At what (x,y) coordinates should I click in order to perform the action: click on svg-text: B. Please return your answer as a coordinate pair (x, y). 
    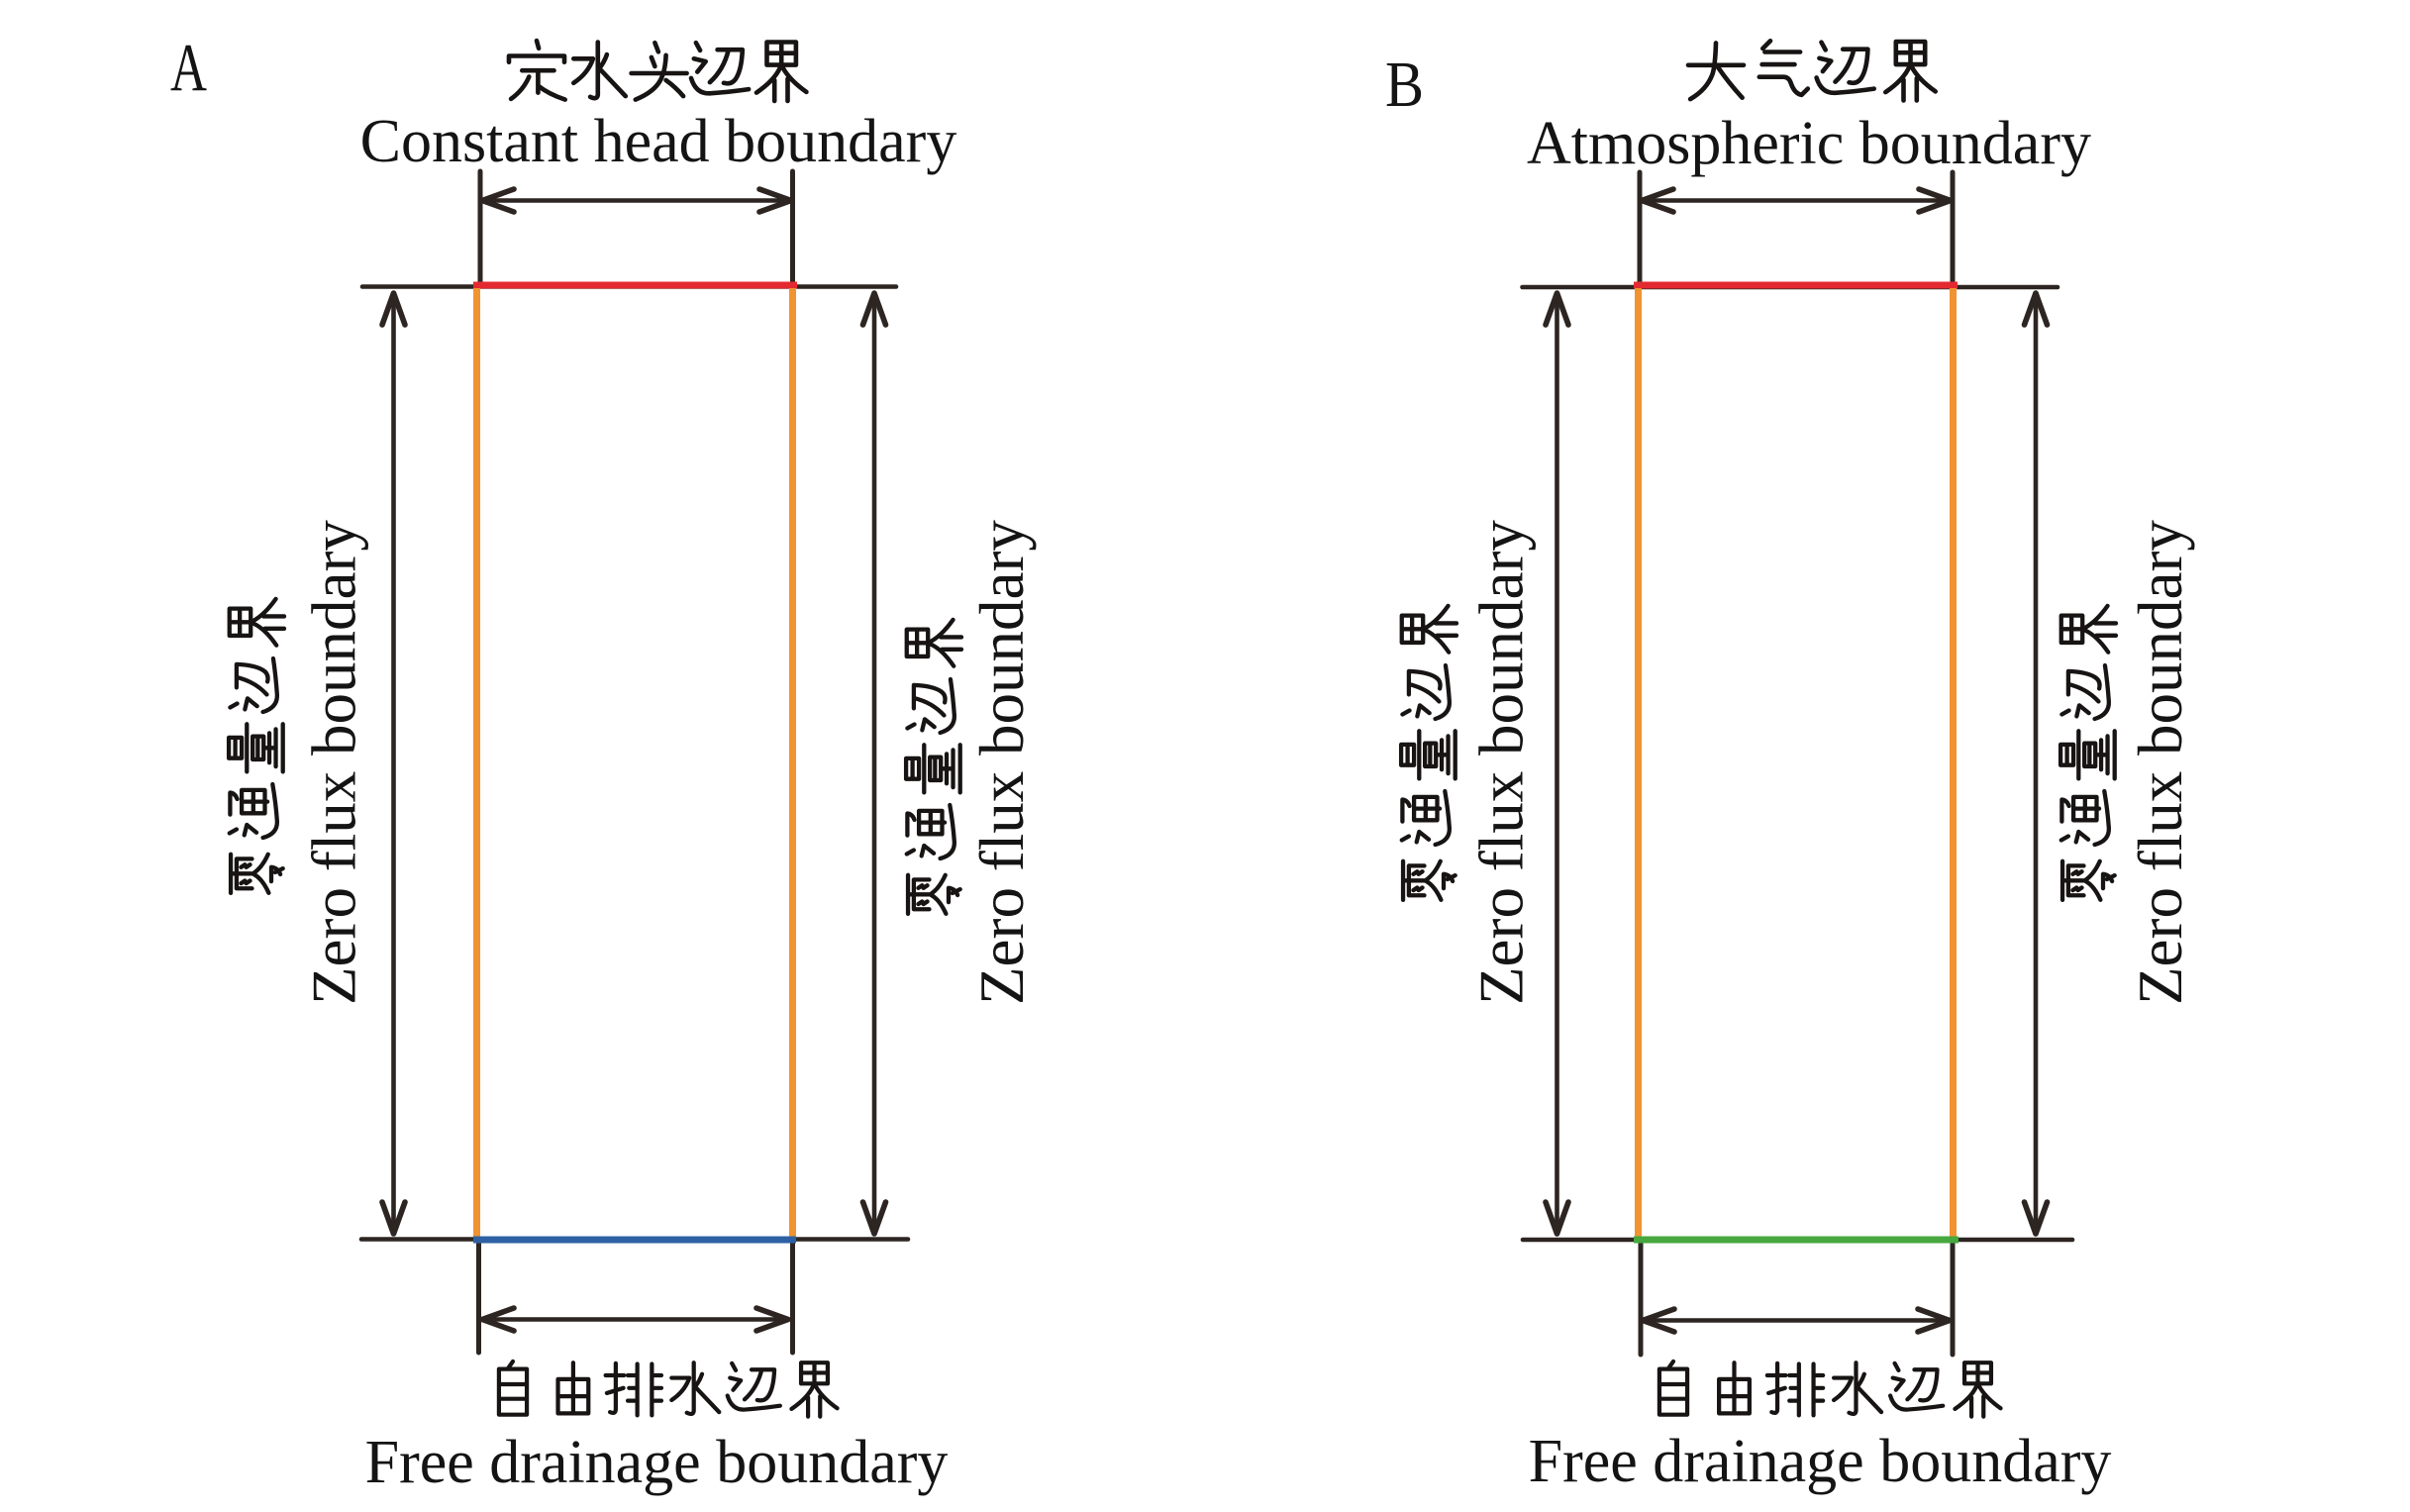
    Looking at the image, I should click on (1404, 85).